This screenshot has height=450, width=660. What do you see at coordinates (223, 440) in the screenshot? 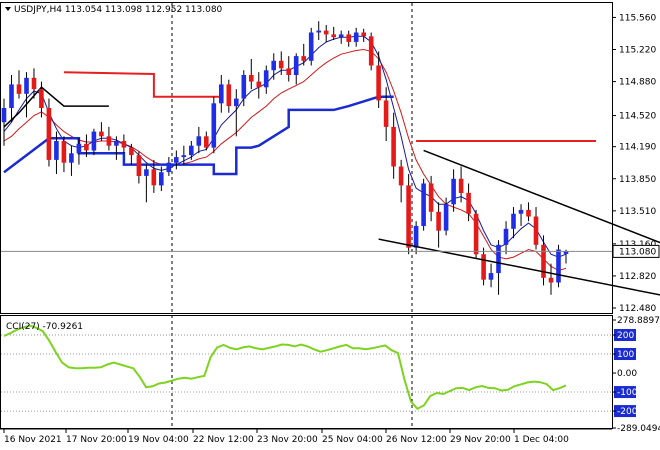
I see `time-tick-label: 22 Nov 12:00` at bounding box center [223, 440].